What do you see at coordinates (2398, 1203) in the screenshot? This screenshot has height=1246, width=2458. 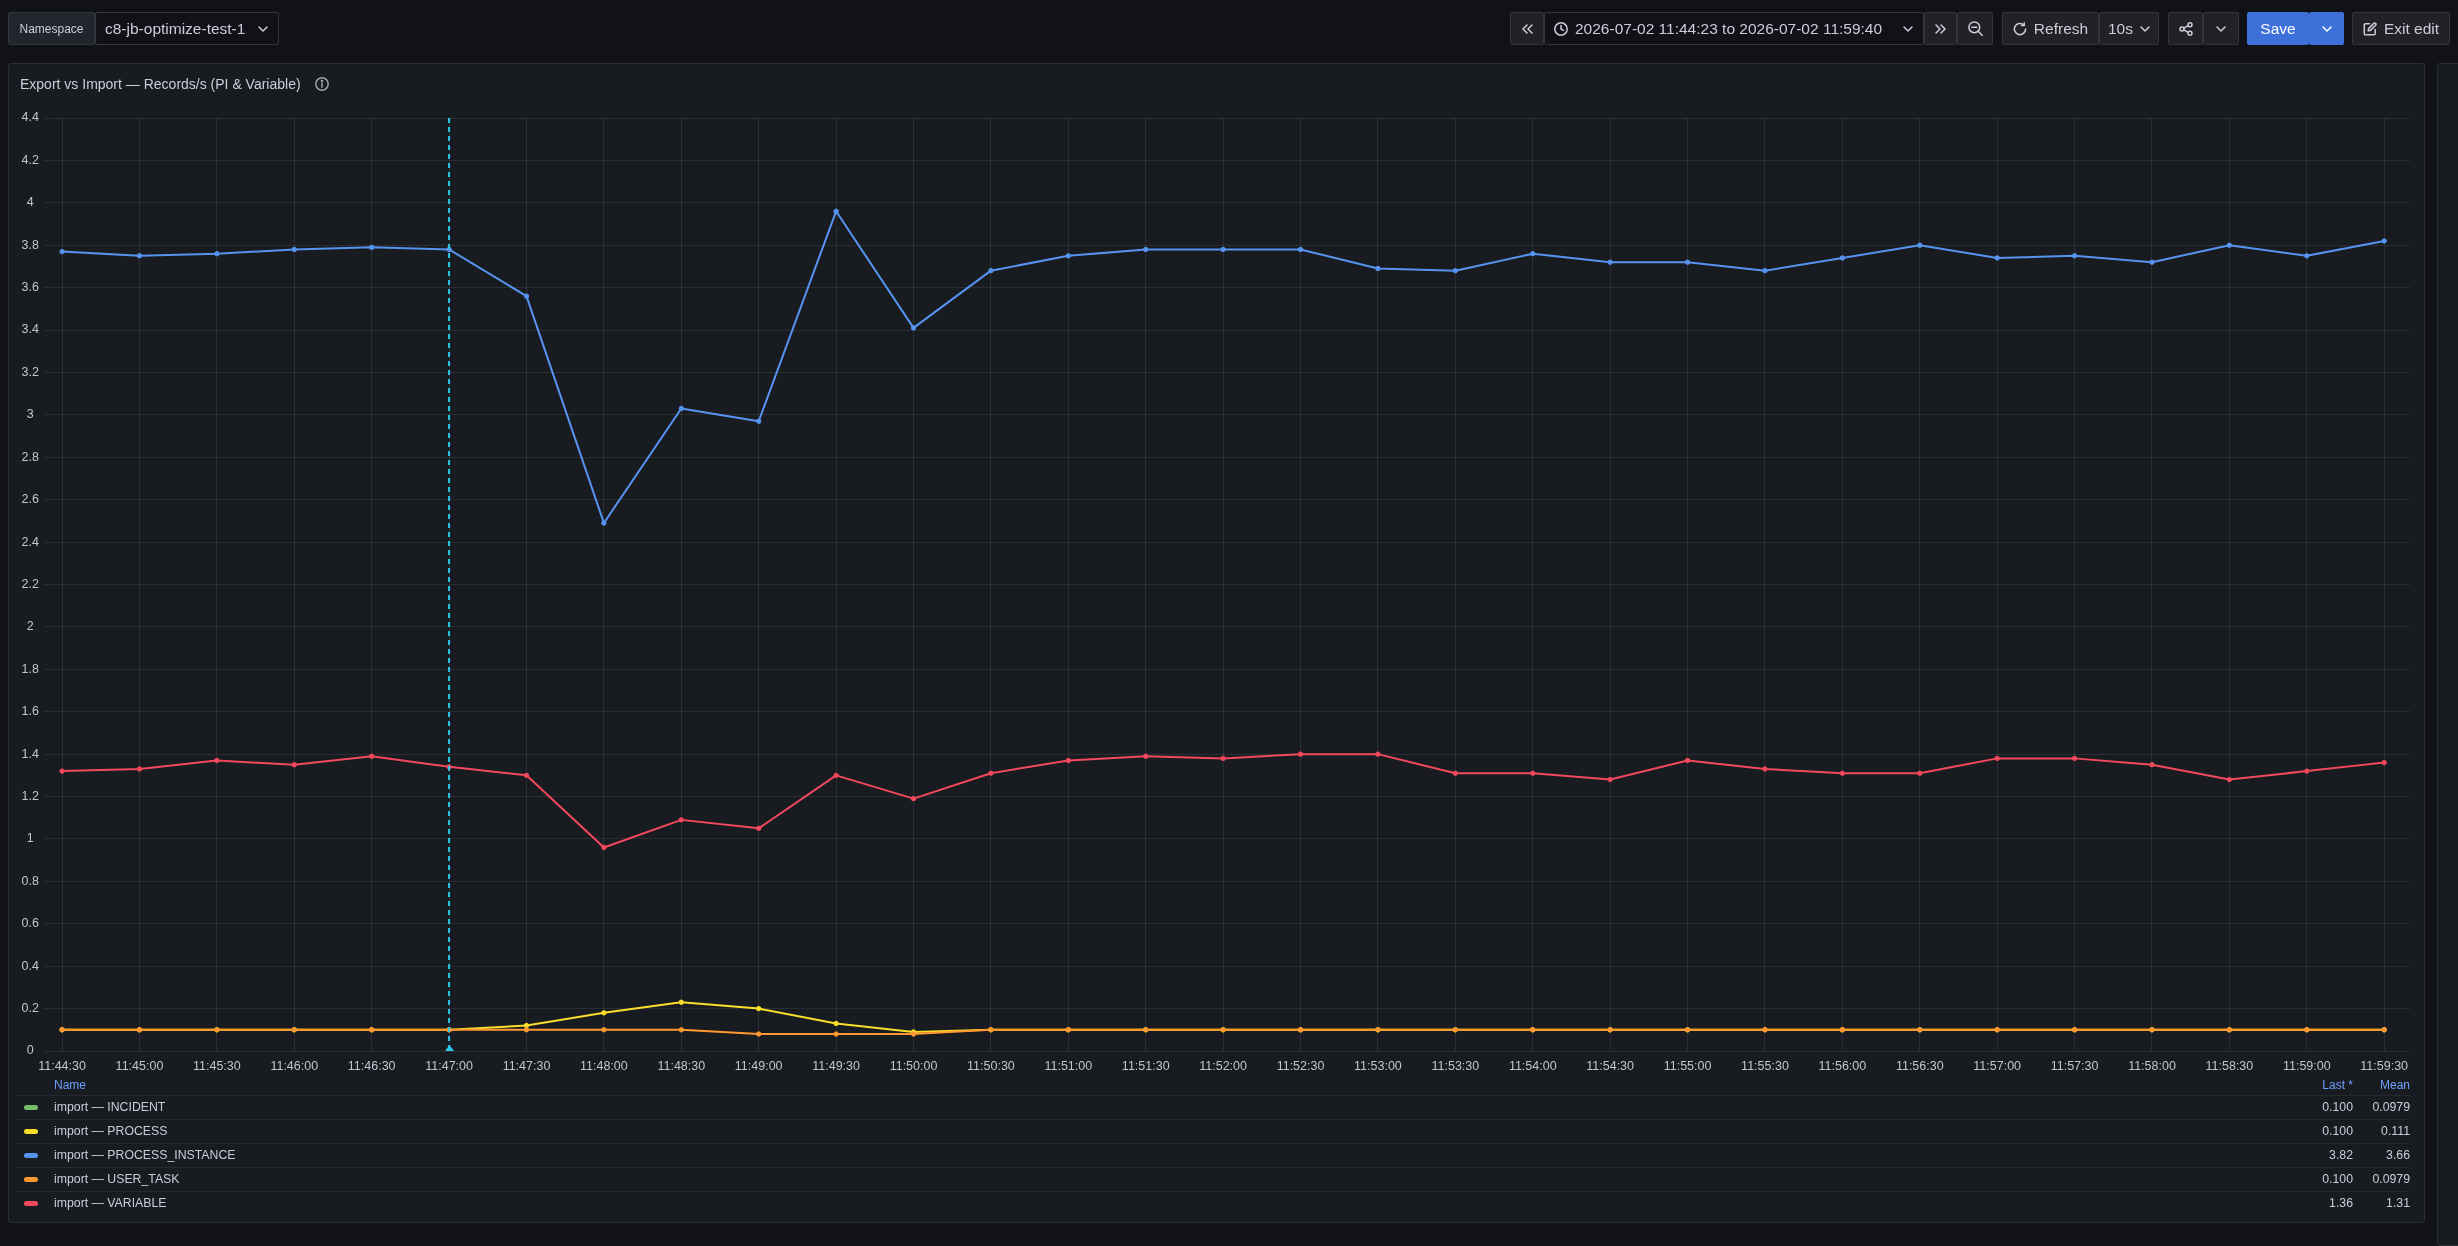 I see `text: 1.31` at bounding box center [2398, 1203].